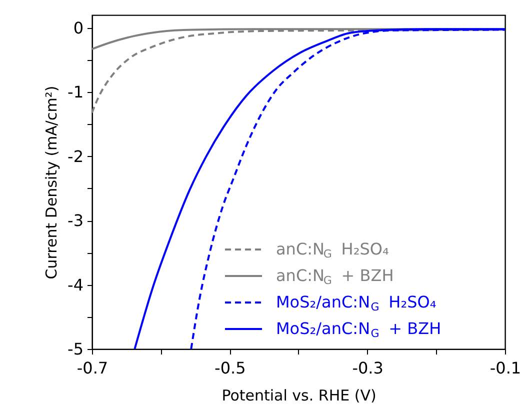 This screenshot has width=525, height=419. What do you see at coordinates (92, 368) in the screenshot?
I see `x-tick-label: -0.7` at bounding box center [92, 368].